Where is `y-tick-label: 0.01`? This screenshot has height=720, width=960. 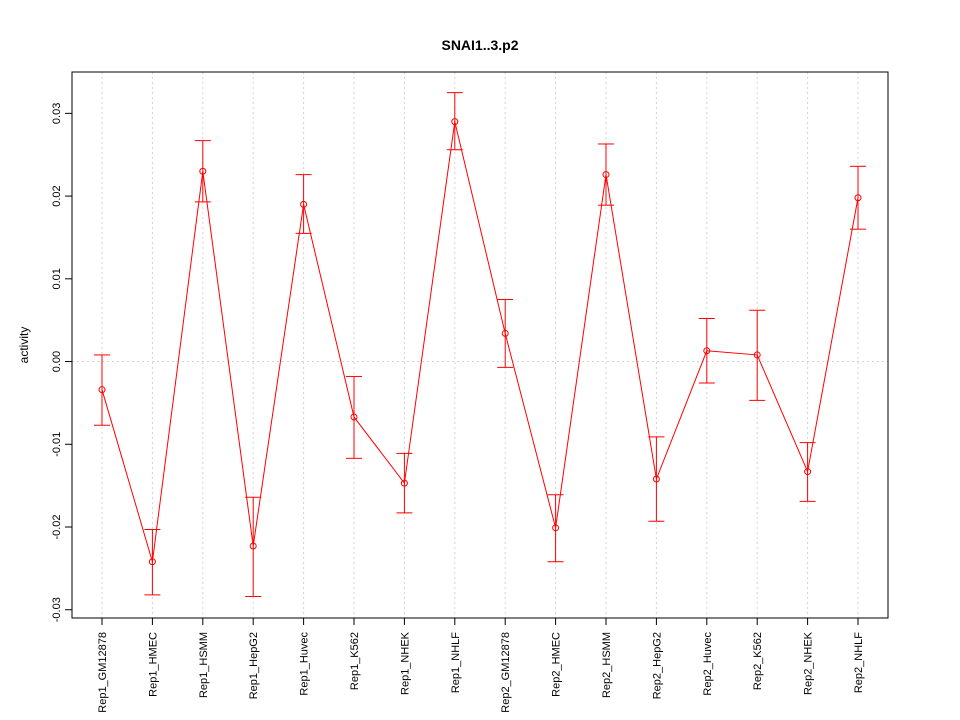
y-tick-label: 0.01 is located at coordinates (57, 278).